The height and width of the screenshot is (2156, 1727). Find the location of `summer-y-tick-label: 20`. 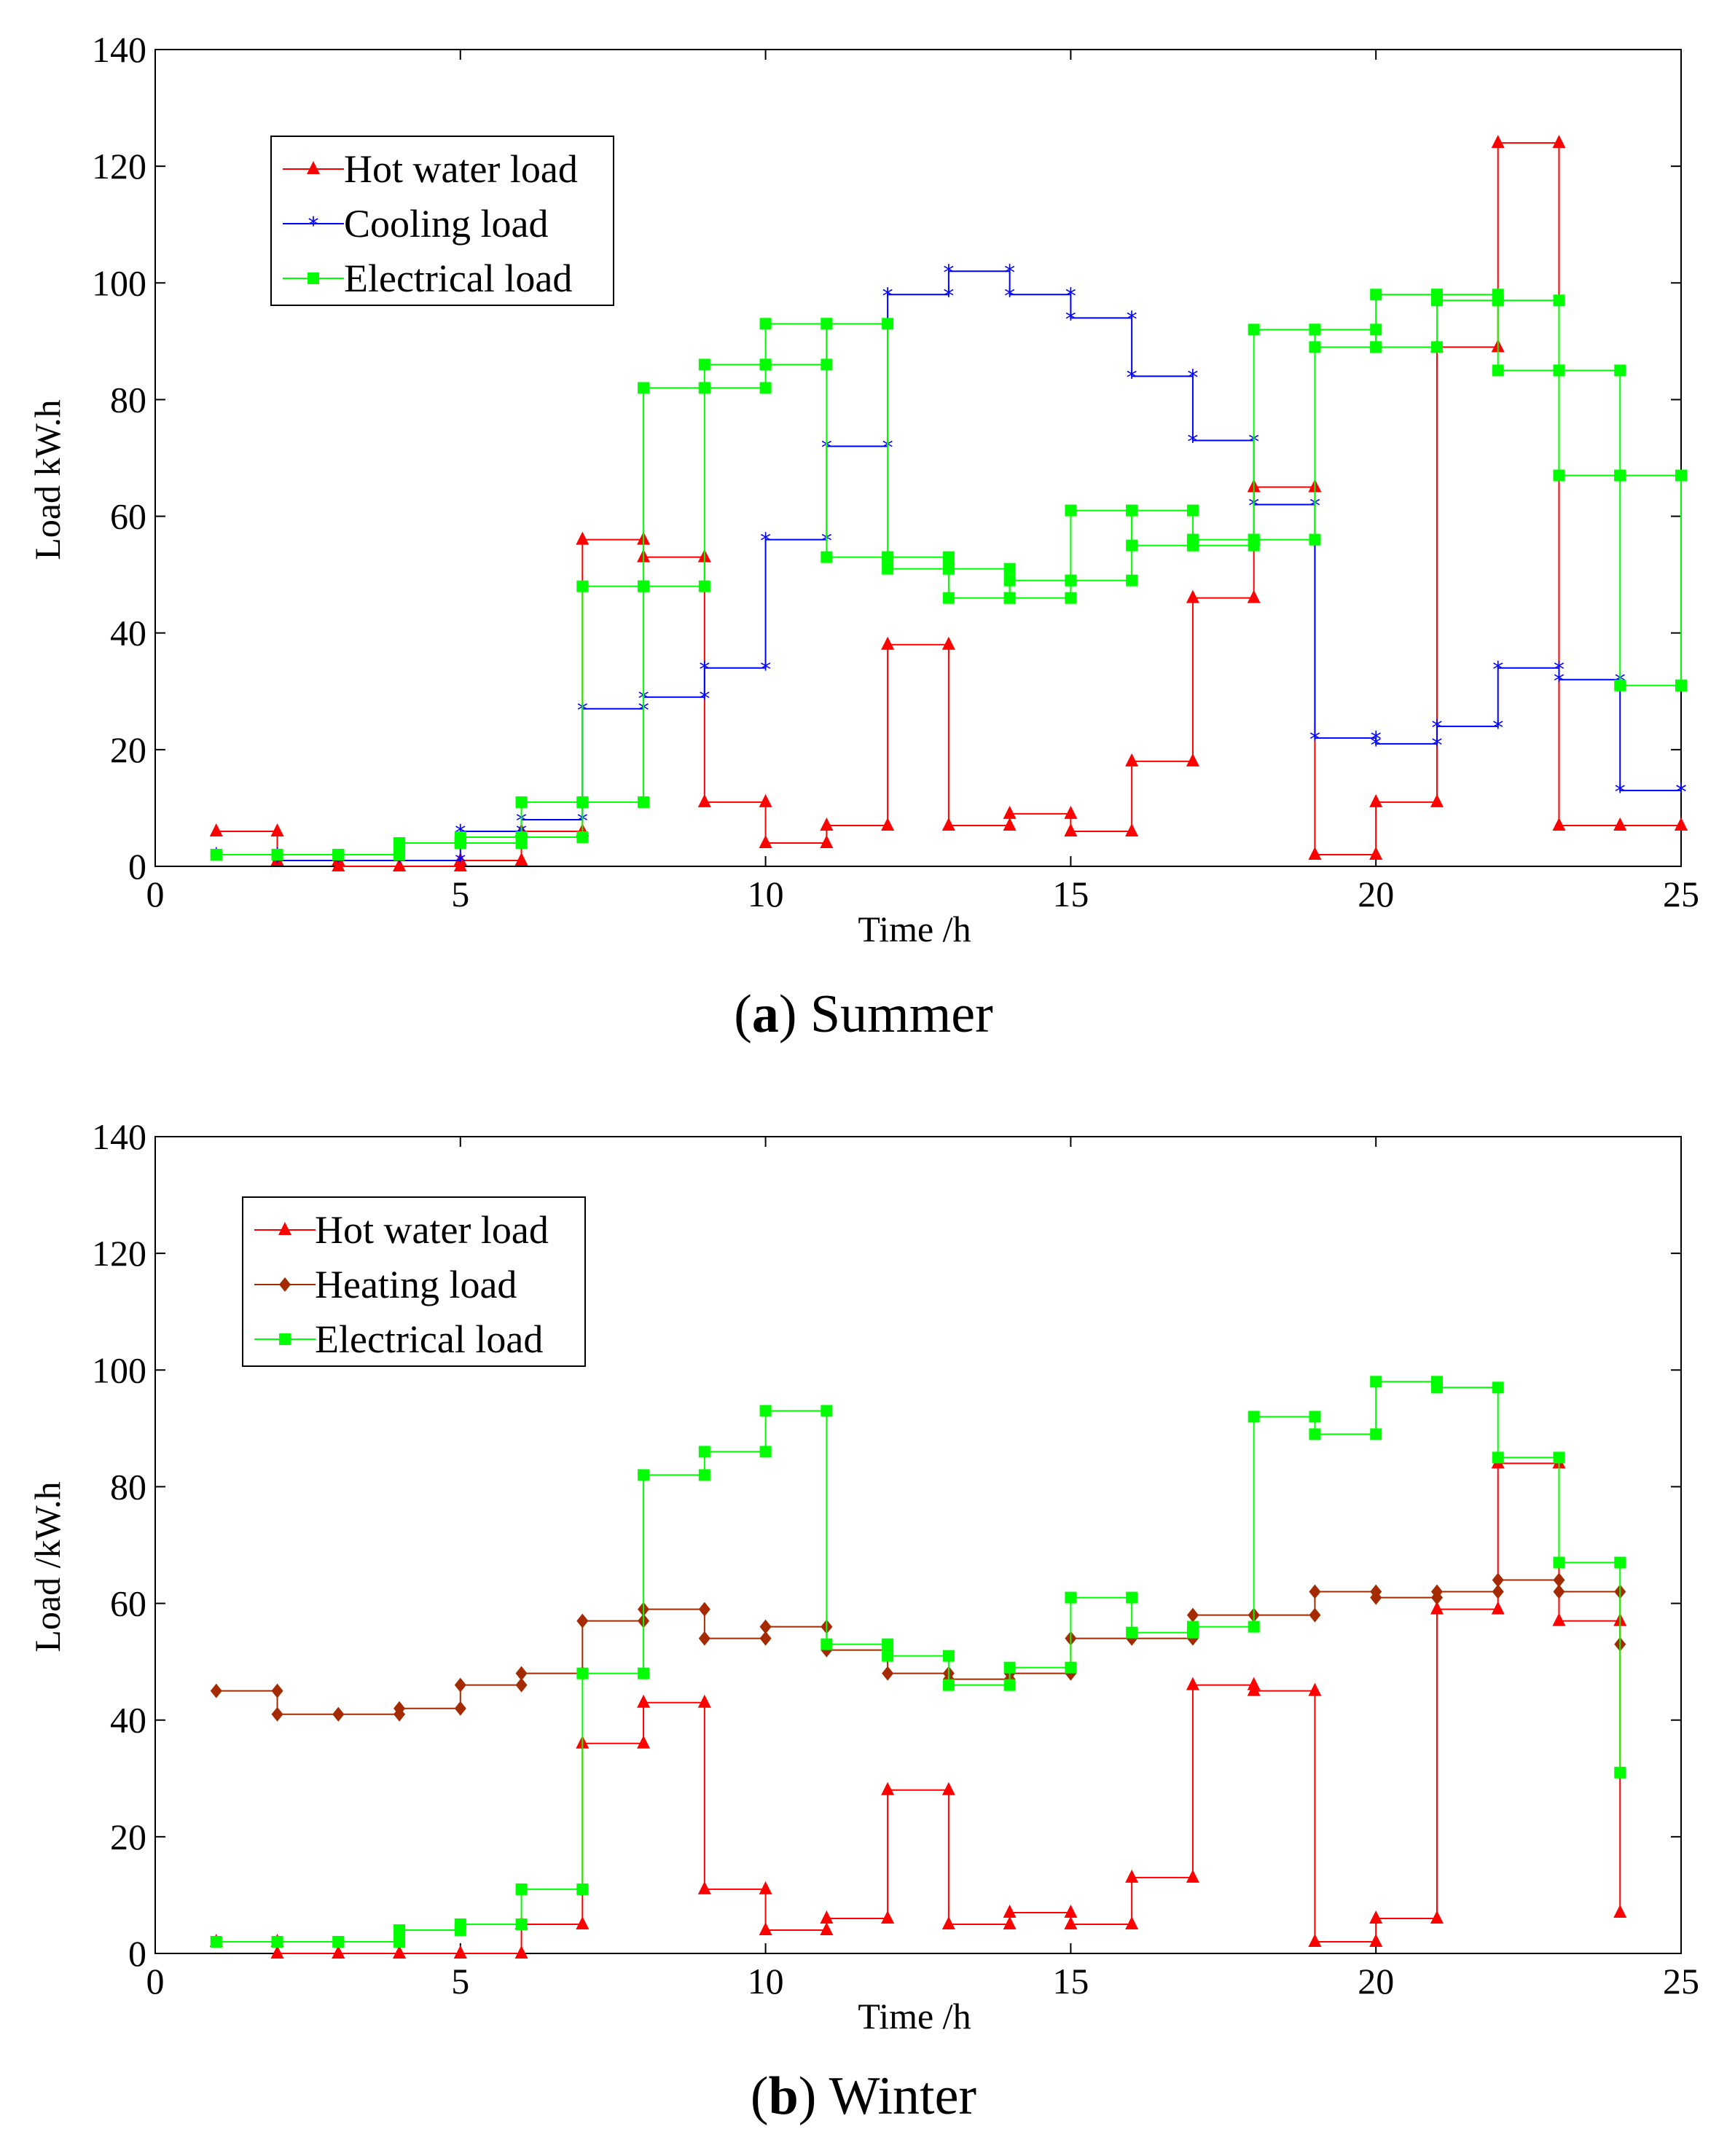

summer-y-tick-label: 20 is located at coordinates (128, 749).